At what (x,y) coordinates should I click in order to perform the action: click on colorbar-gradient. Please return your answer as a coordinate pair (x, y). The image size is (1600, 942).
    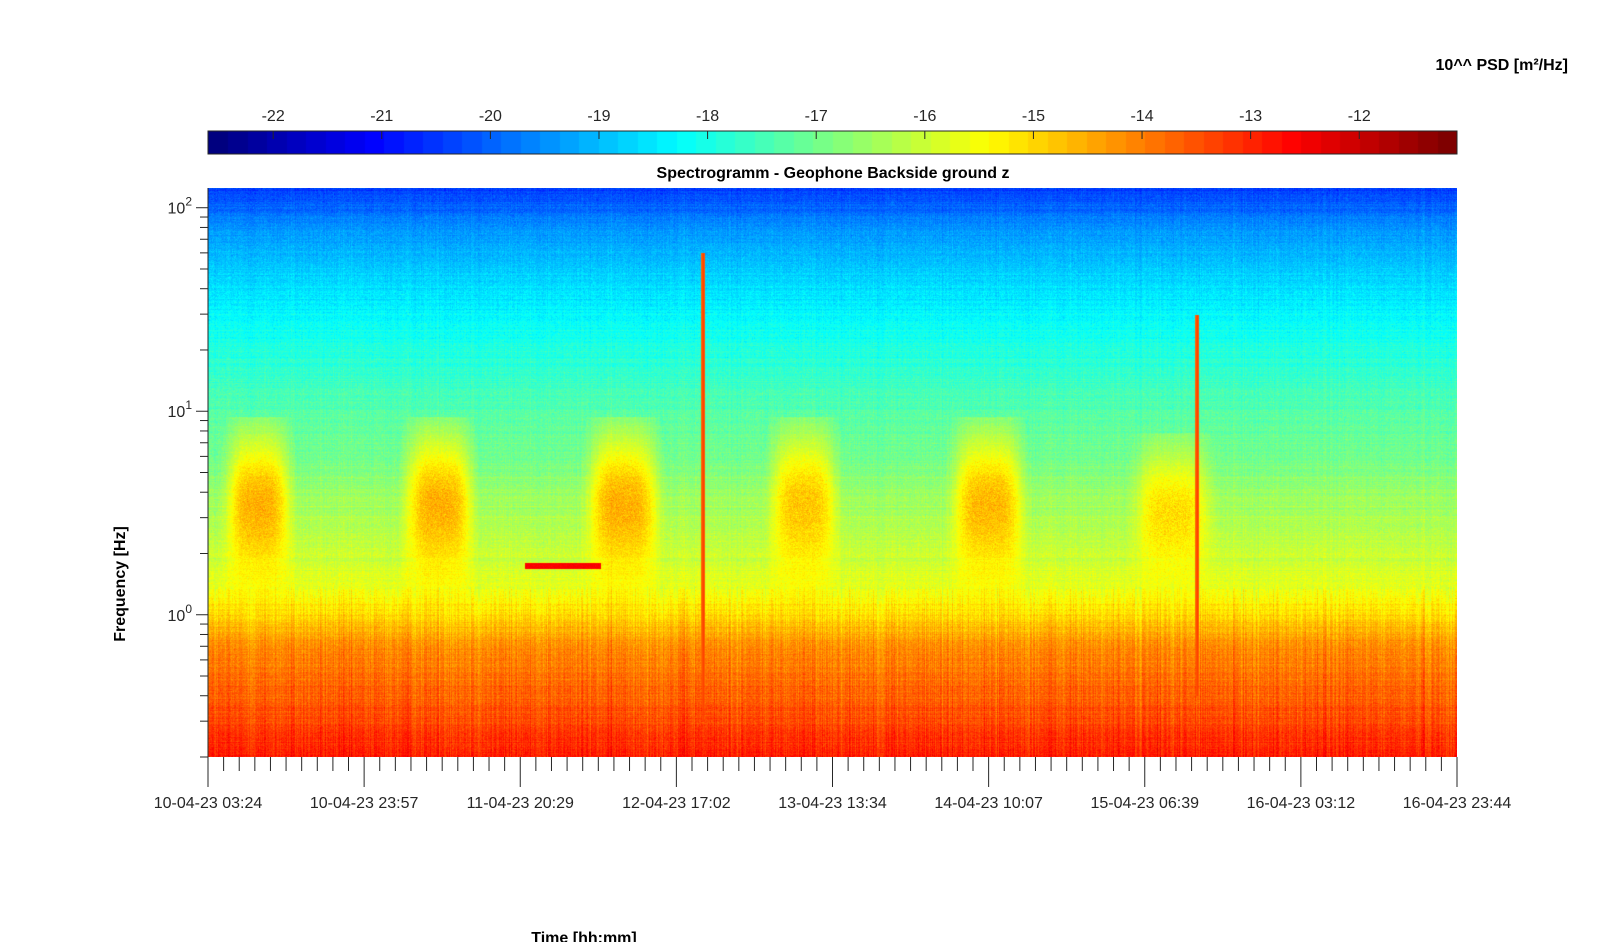
    Looking at the image, I should click on (832, 142).